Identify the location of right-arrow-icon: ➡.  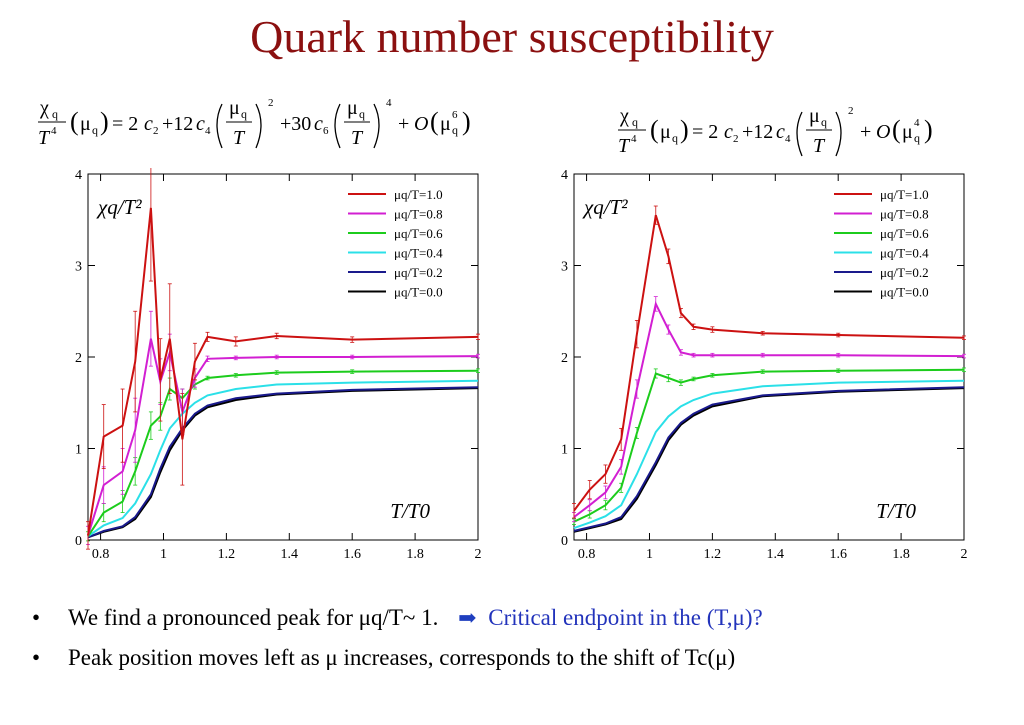
(467, 617).